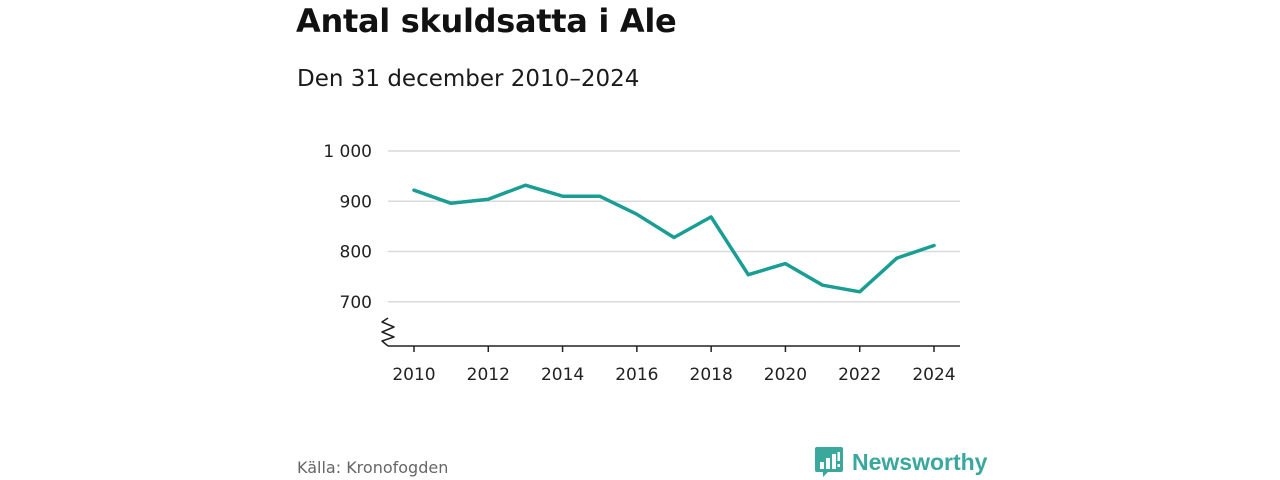 The width and height of the screenshot is (1280, 480). I want to click on series-line, so click(674, 238).